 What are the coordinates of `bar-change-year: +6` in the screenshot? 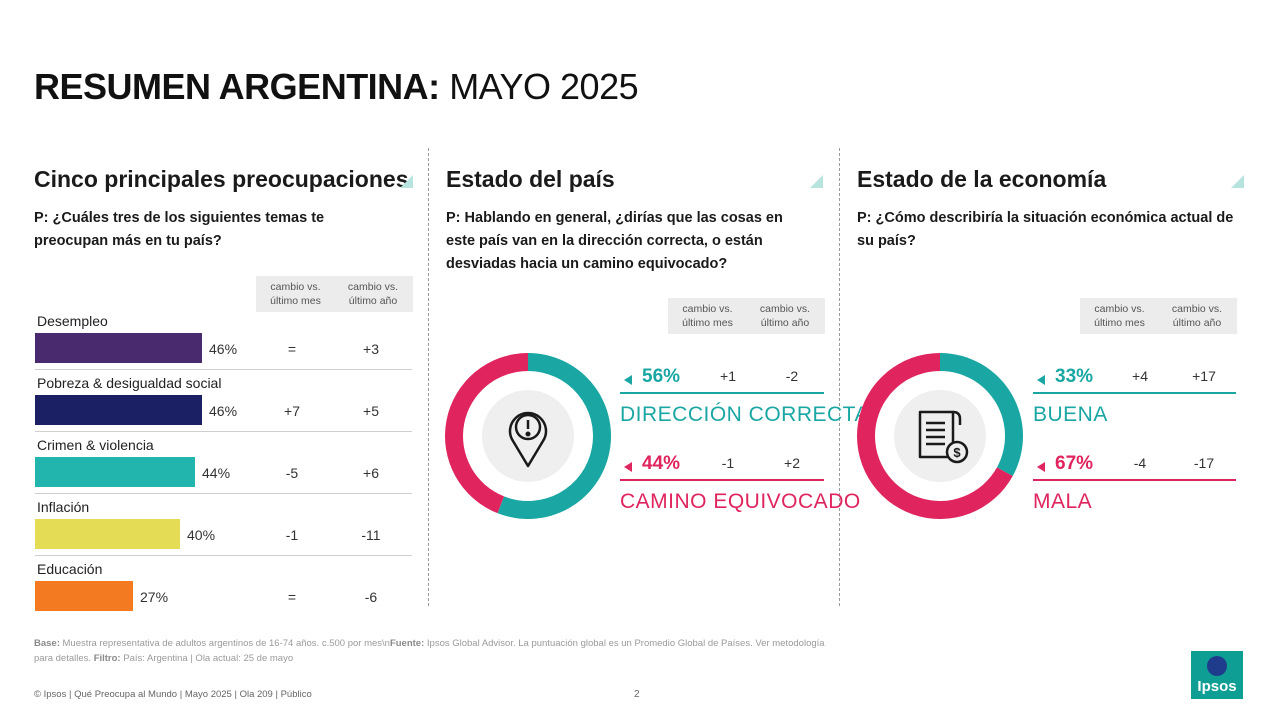 It's located at (371, 473).